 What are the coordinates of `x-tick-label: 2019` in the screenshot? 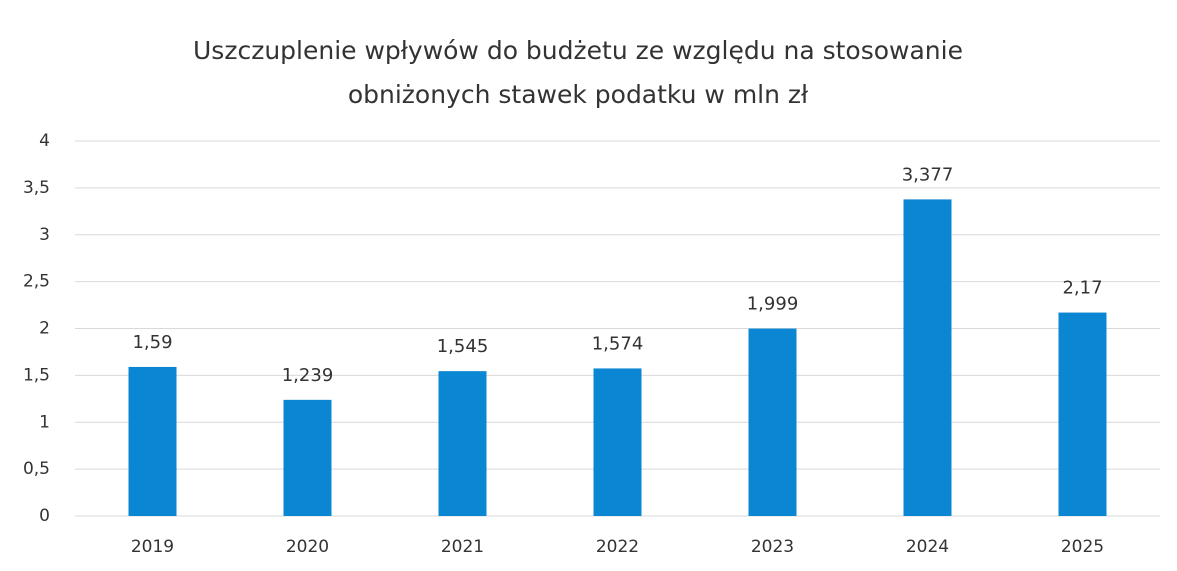 It's located at (152, 547).